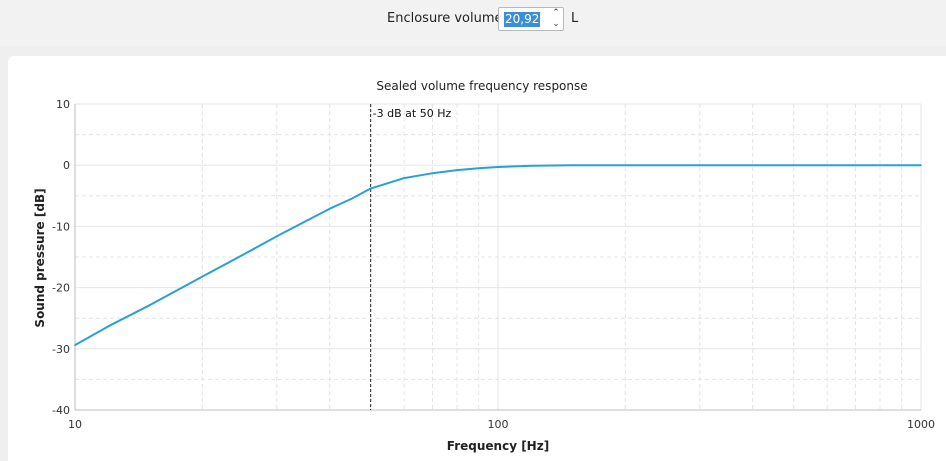 The width and height of the screenshot is (946, 461). What do you see at coordinates (575, 18) in the screenshot?
I see `volume-unit-label: L` at bounding box center [575, 18].